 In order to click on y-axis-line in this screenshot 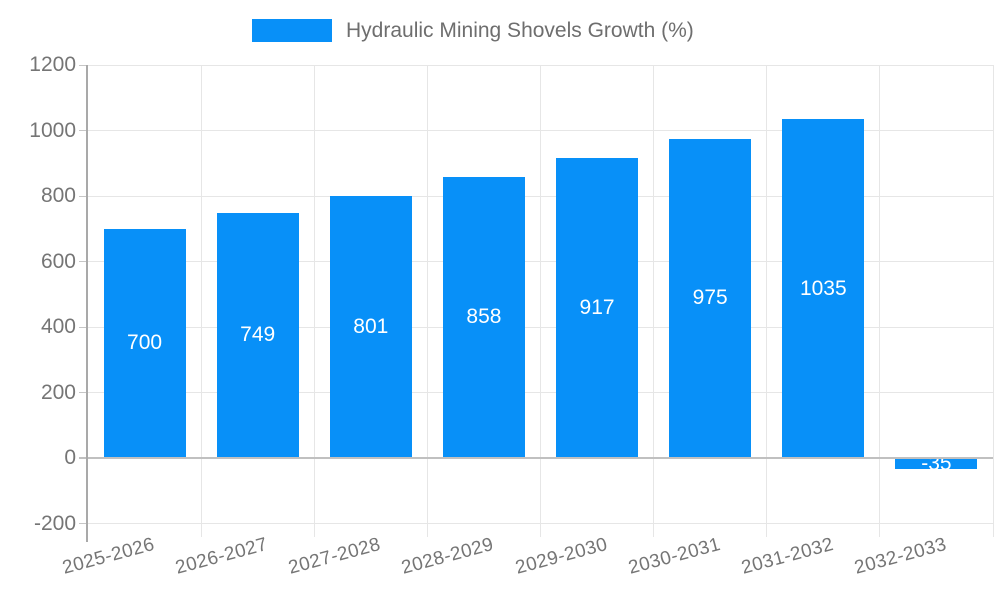, I will do `click(87, 303)`.